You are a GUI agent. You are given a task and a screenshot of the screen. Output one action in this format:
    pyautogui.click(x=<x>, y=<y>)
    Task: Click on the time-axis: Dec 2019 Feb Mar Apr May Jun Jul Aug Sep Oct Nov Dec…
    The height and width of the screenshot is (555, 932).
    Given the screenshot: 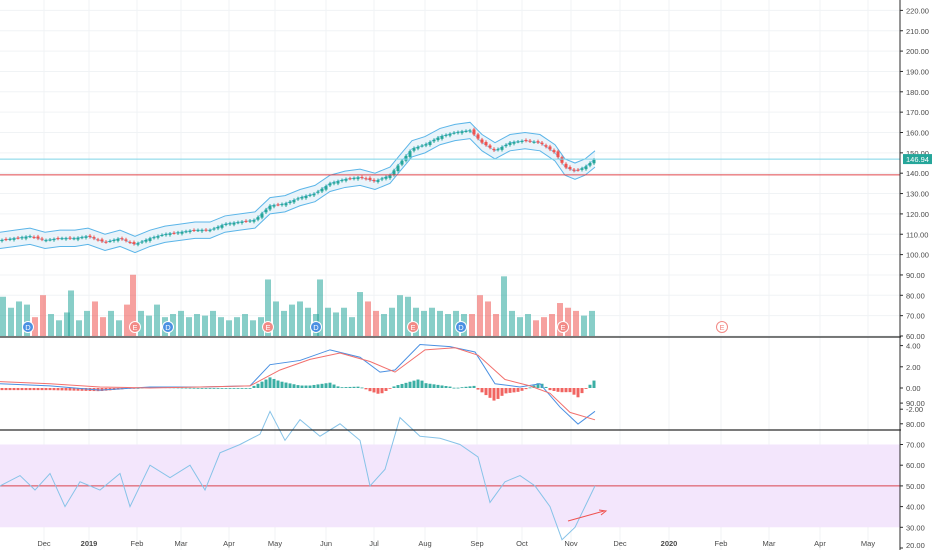 What is the action you would take?
    pyautogui.click(x=456, y=543)
    